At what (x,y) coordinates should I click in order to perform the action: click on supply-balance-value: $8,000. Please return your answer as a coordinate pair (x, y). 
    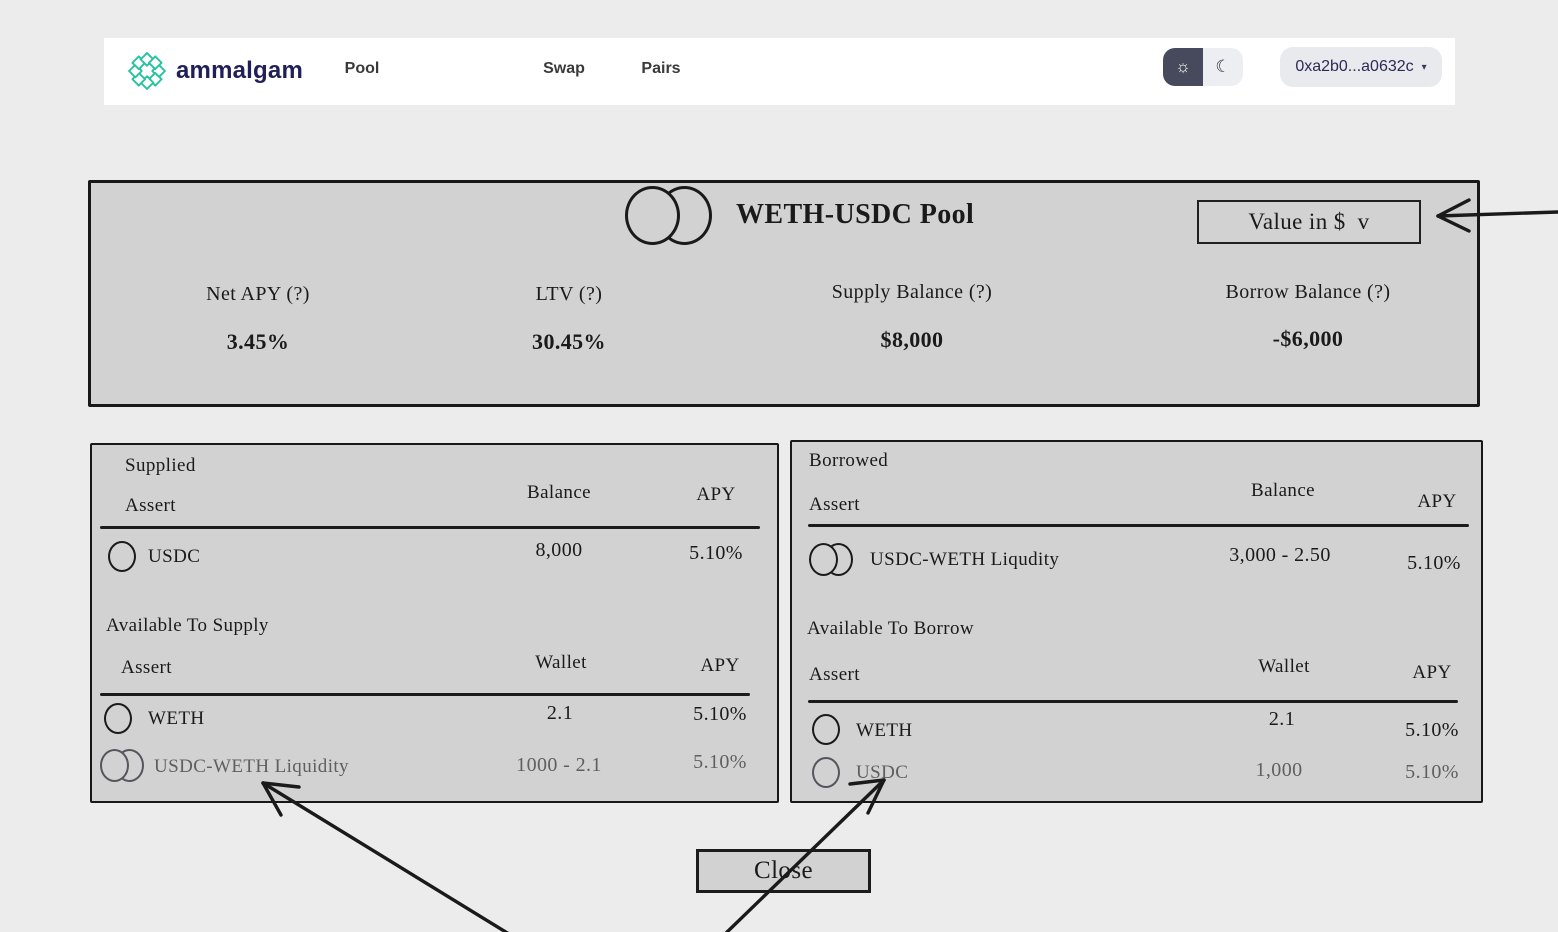
    Looking at the image, I should click on (912, 339).